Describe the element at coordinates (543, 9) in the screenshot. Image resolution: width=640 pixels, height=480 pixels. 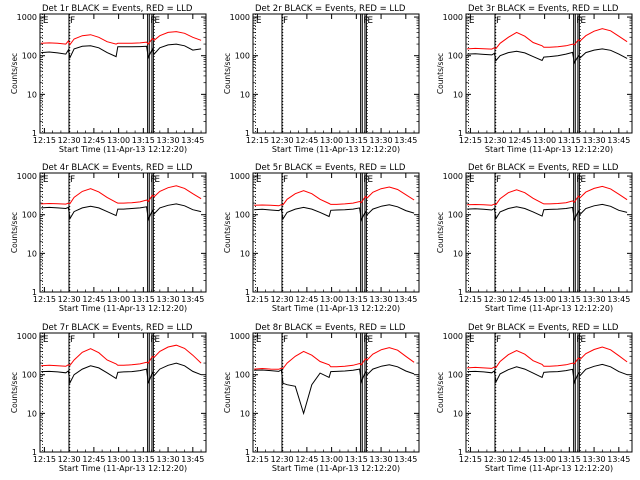
I see `panel-title: Det 3r BLACK = Events, RED = LLD` at that location.